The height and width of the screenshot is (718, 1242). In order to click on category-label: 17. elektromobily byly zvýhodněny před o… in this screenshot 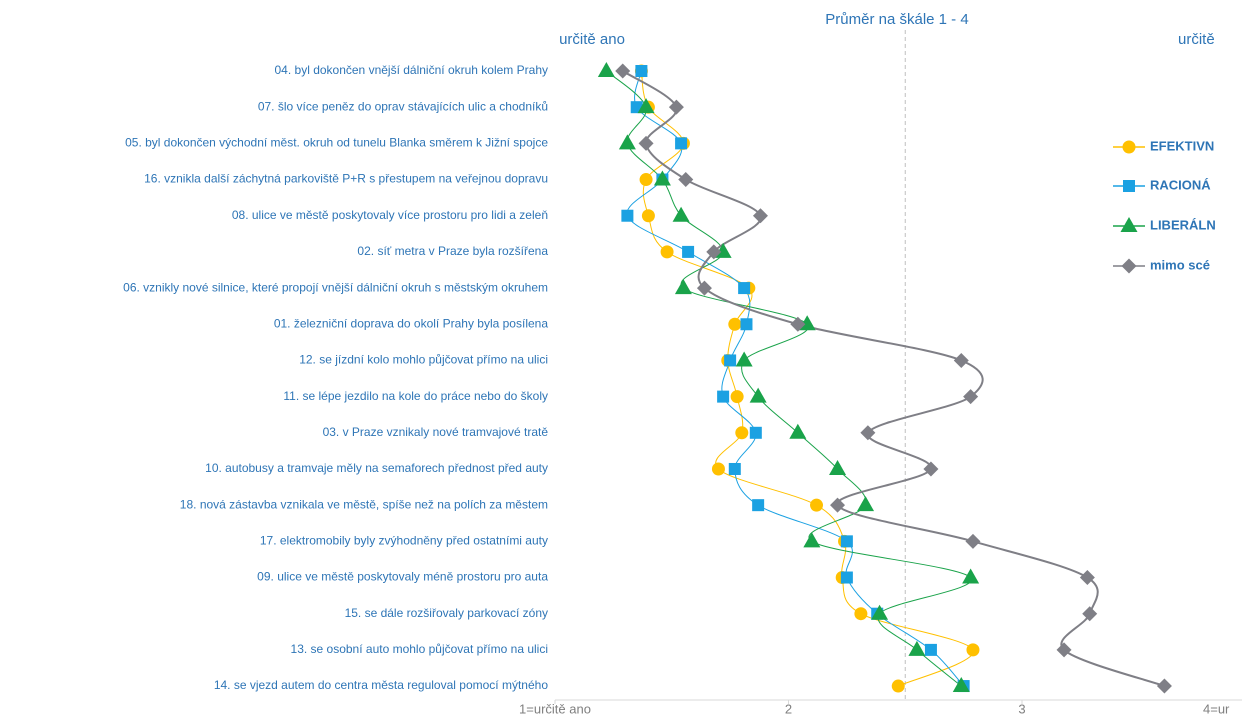, I will do `click(404, 541)`.